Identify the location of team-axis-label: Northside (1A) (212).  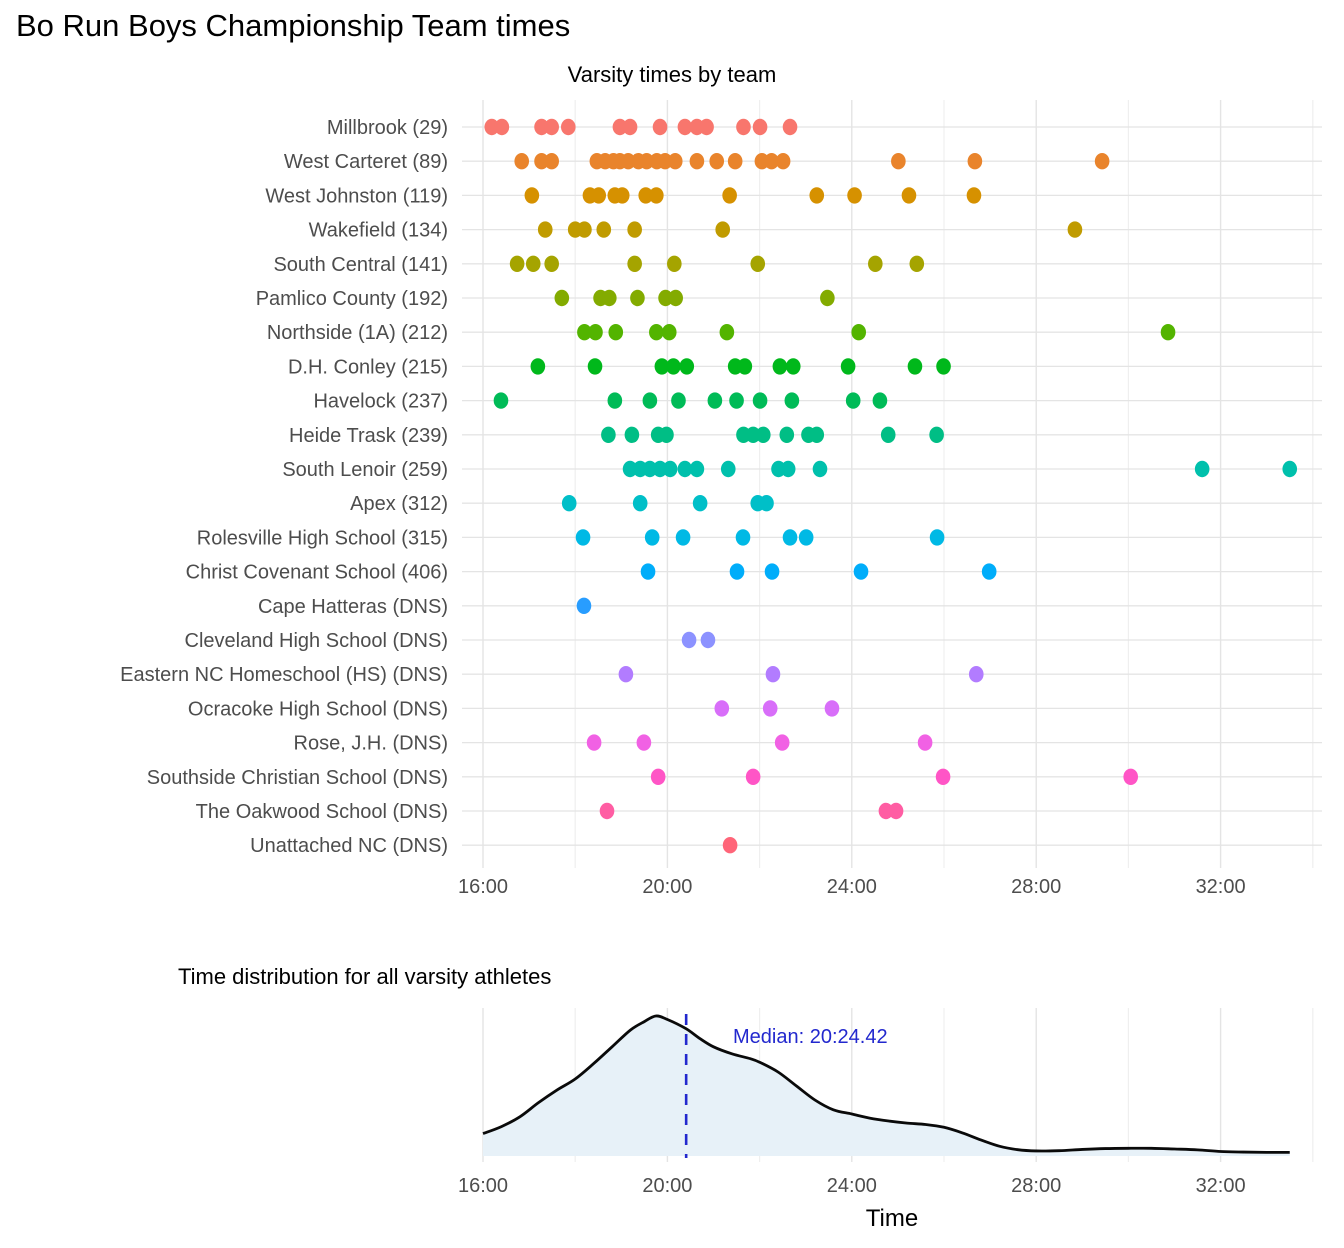
(357, 333).